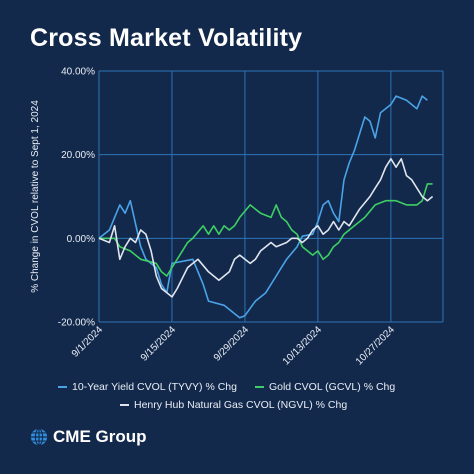 Image resolution: width=474 pixels, height=474 pixels. What do you see at coordinates (76, 323) in the screenshot?
I see `y-tick-label: -20.00%` at bounding box center [76, 323].